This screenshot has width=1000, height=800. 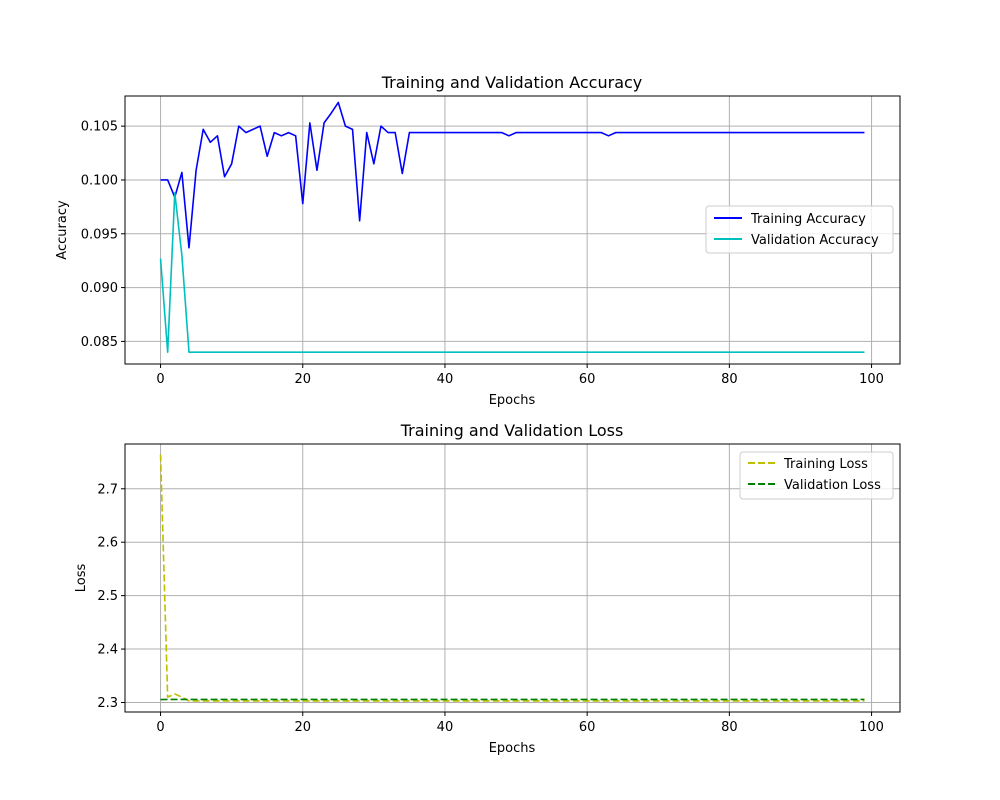 What do you see at coordinates (445, 379) in the screenshot?
I see `accuracy-x-tick-label: 40` at bounding box center [445, 379].